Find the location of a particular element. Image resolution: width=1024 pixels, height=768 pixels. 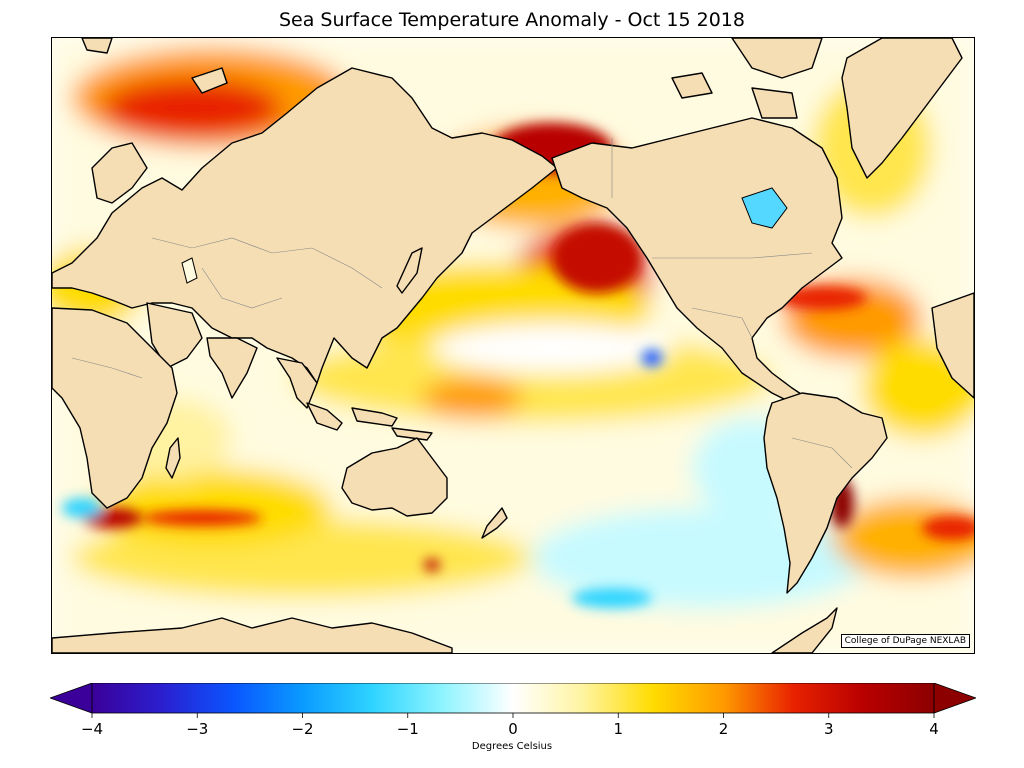

indonesia-landmass is located at coordinates (369, 421).